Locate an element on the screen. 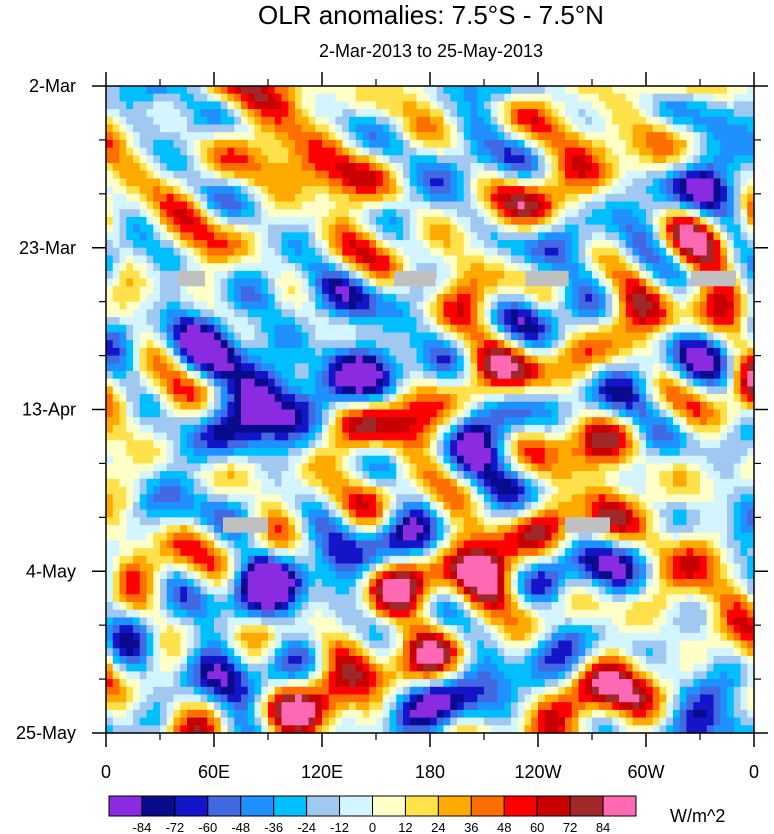 This screenshot has height=834, width=774. colorbar-label: -60 is located at coordinates (207, 827).